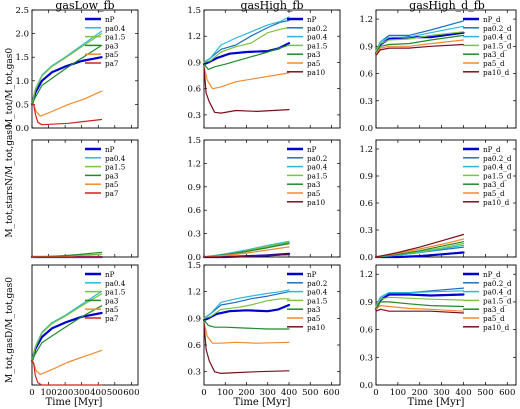  Describe the element at coordinates (22, 11) in the screenshot. I see `y-tick-label: 2.5` at that location.